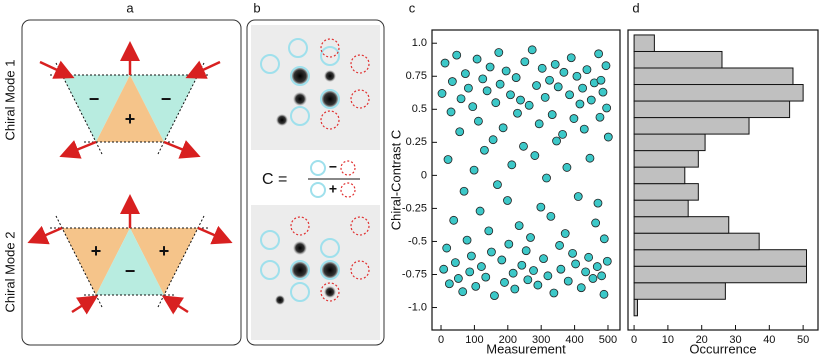 This screenshot has height=356, width=822. I want to click on panel-label: b, so click(256, 7).